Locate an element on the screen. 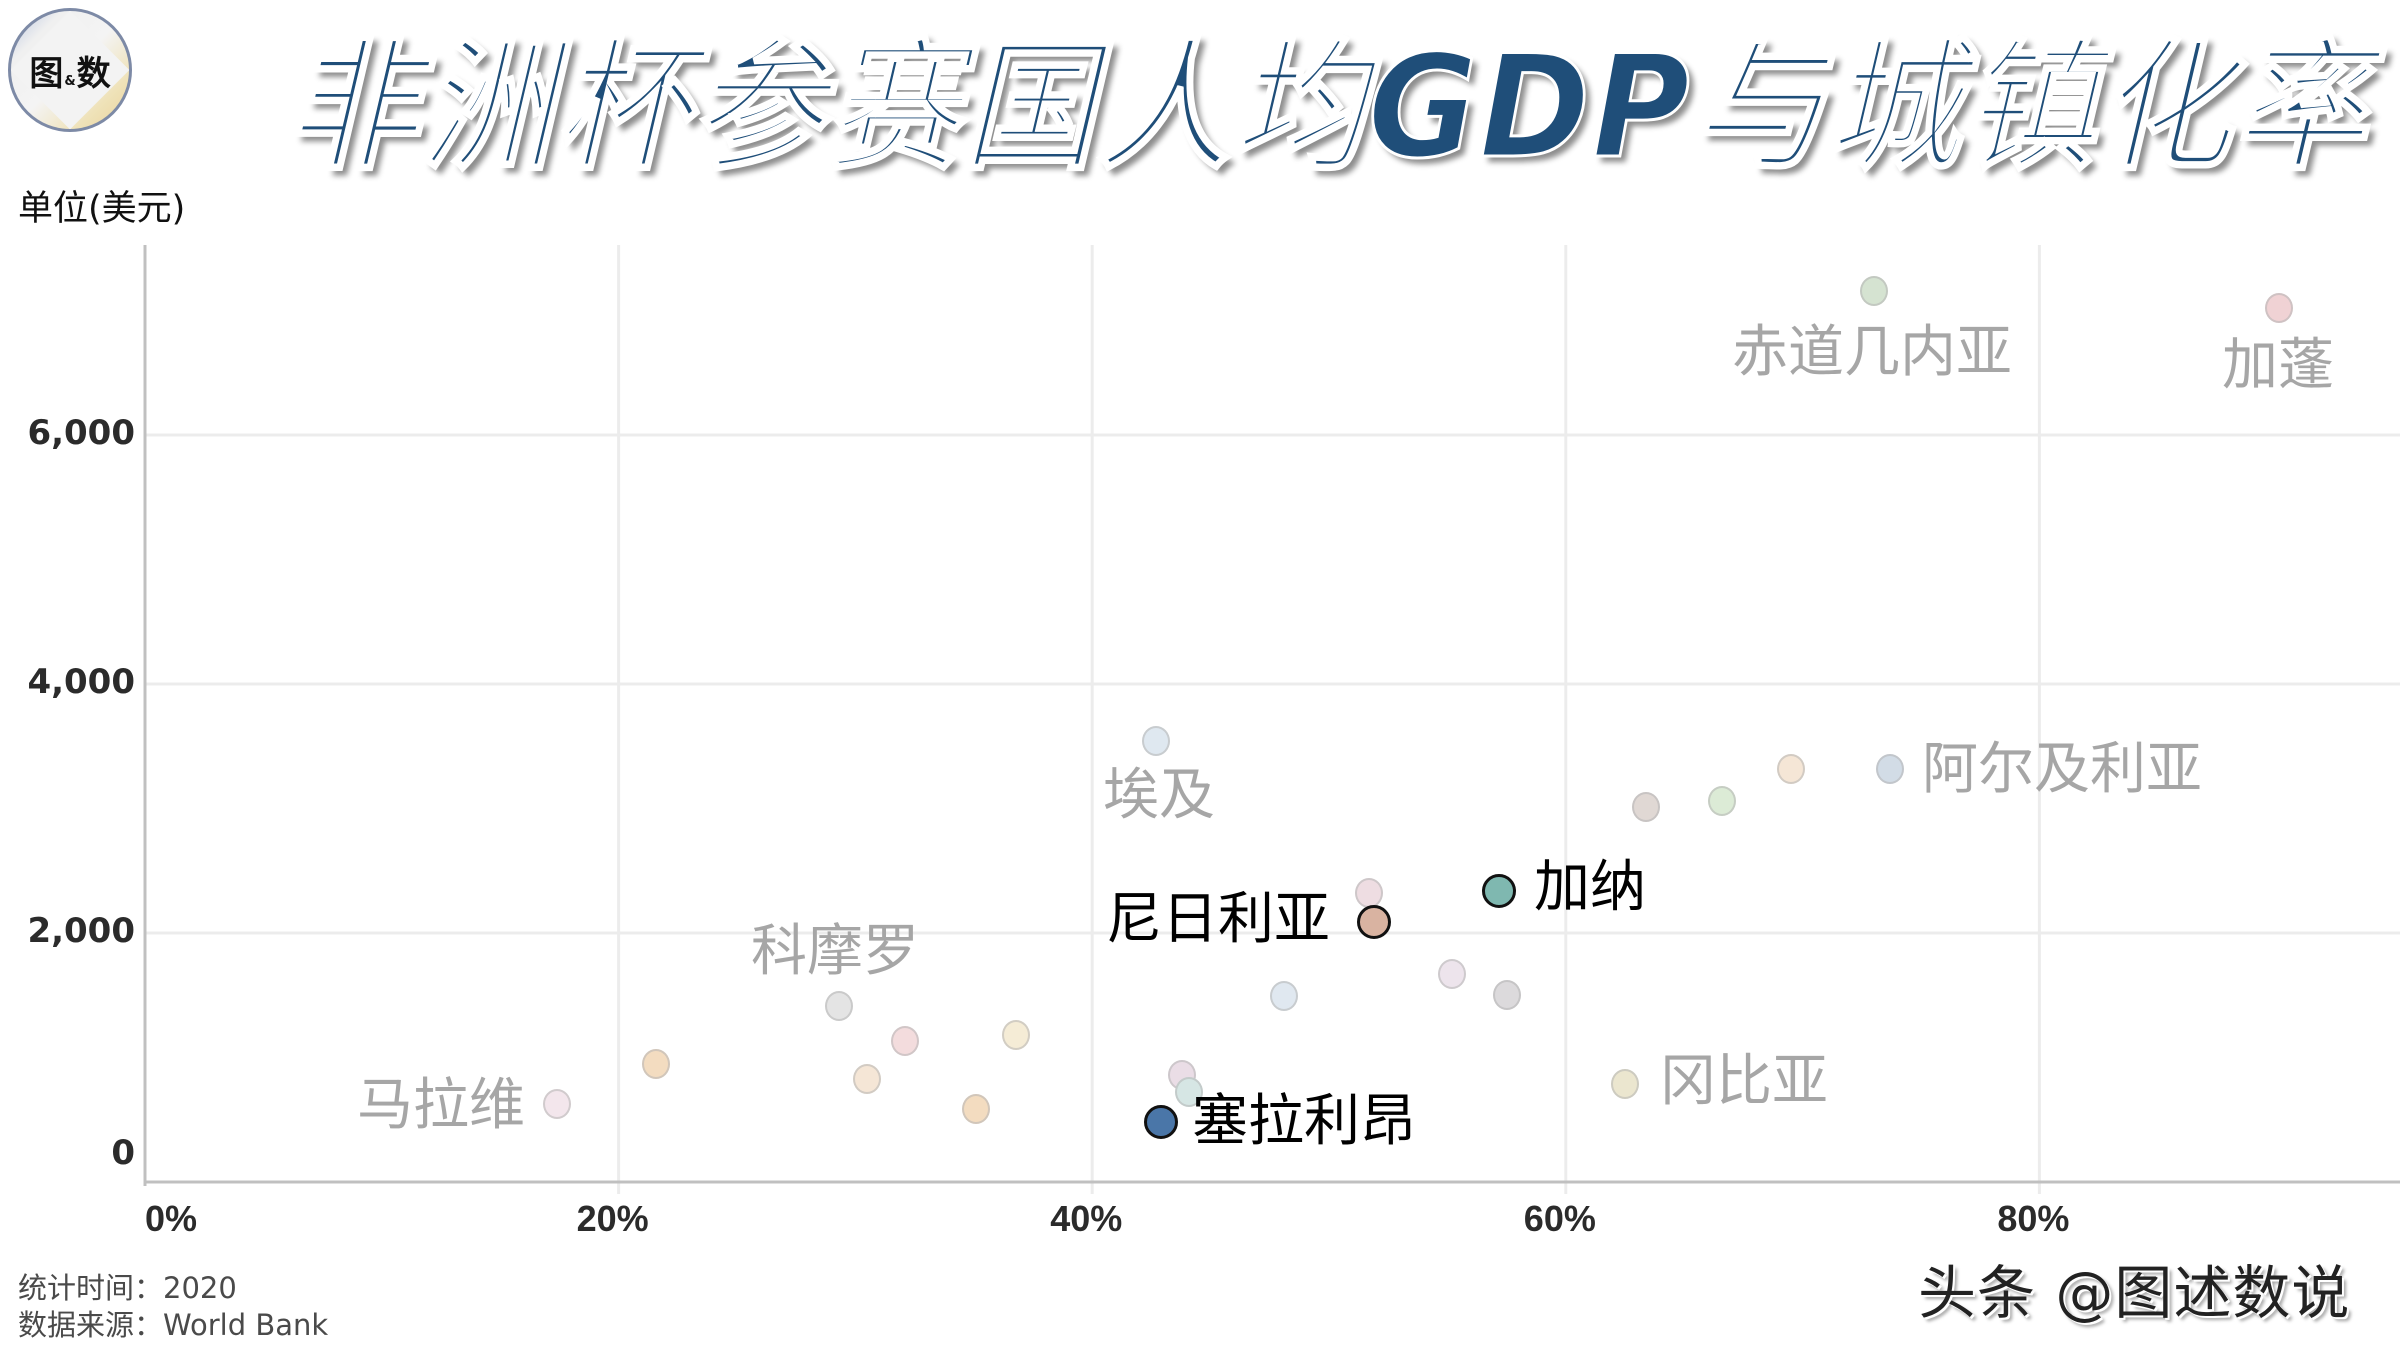  y-tick-label: 4,000 is located at coordinates (81, 682).